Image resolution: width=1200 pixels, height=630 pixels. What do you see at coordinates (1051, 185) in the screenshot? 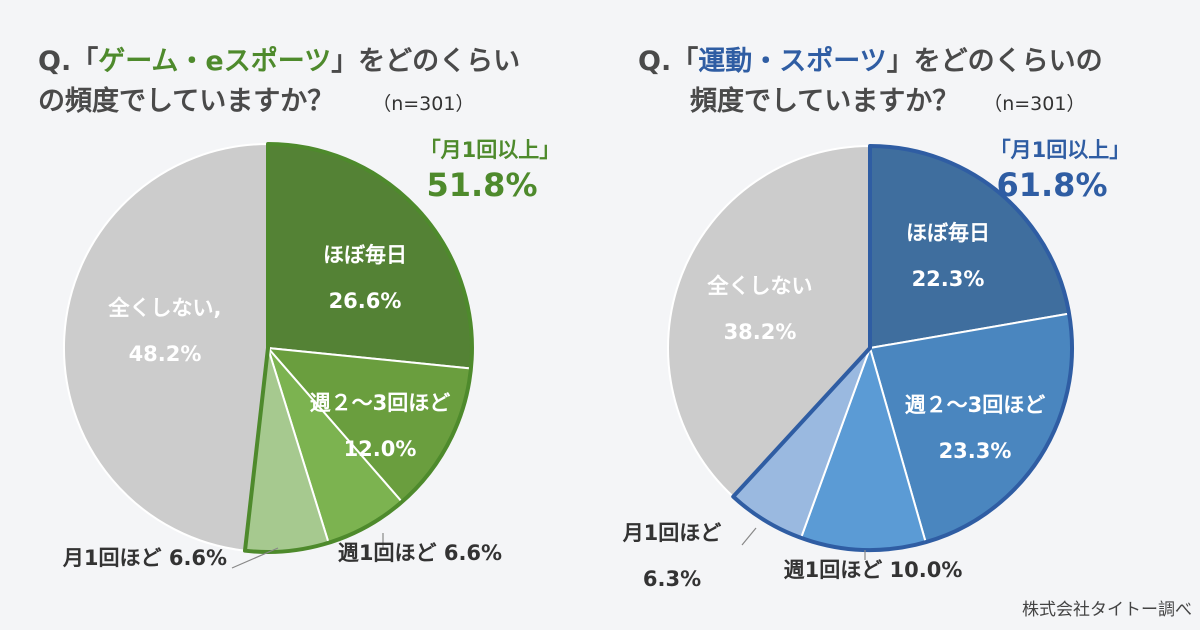
I see `callout-value: 61.8%` at bounding box center [1051, 185].